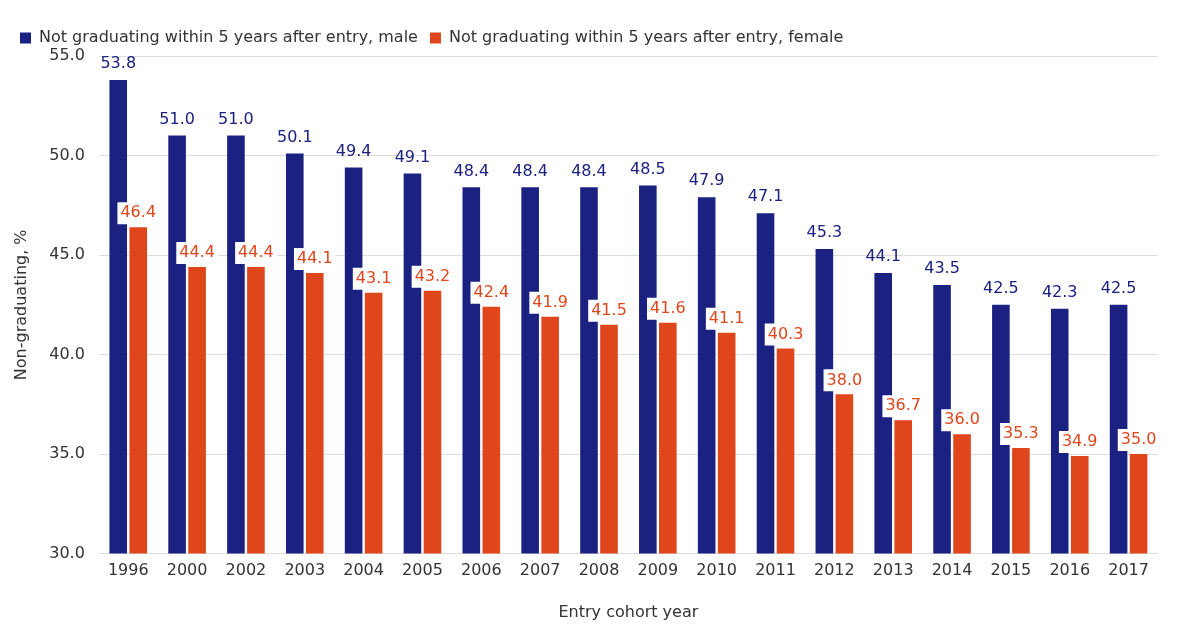 The image size is (1177, 636). Describe the element at coordinates (646, 37) in the screenshot. I see `legend-label: Not graduating within 5 years after entry, female` at that location.